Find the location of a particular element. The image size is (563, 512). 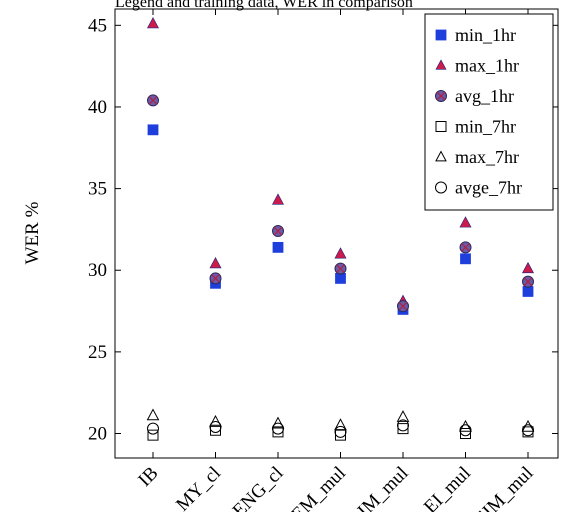

legend-label: avg_1hr is located at coordinates (484, 96).